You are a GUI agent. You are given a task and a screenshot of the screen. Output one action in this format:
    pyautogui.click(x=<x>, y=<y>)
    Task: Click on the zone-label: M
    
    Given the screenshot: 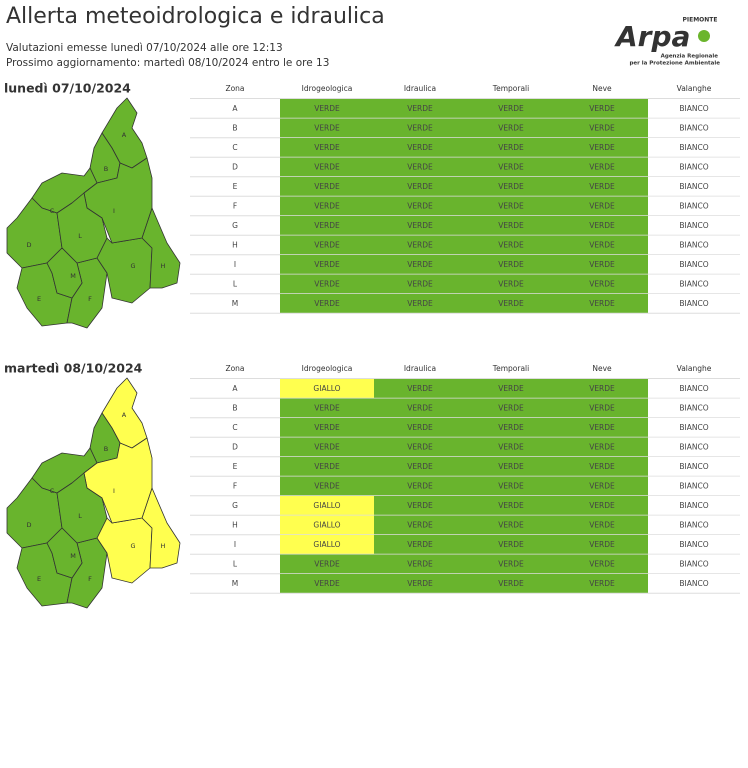 What is the action you would take?
    pyautogui.click(x=73, y=276)
    